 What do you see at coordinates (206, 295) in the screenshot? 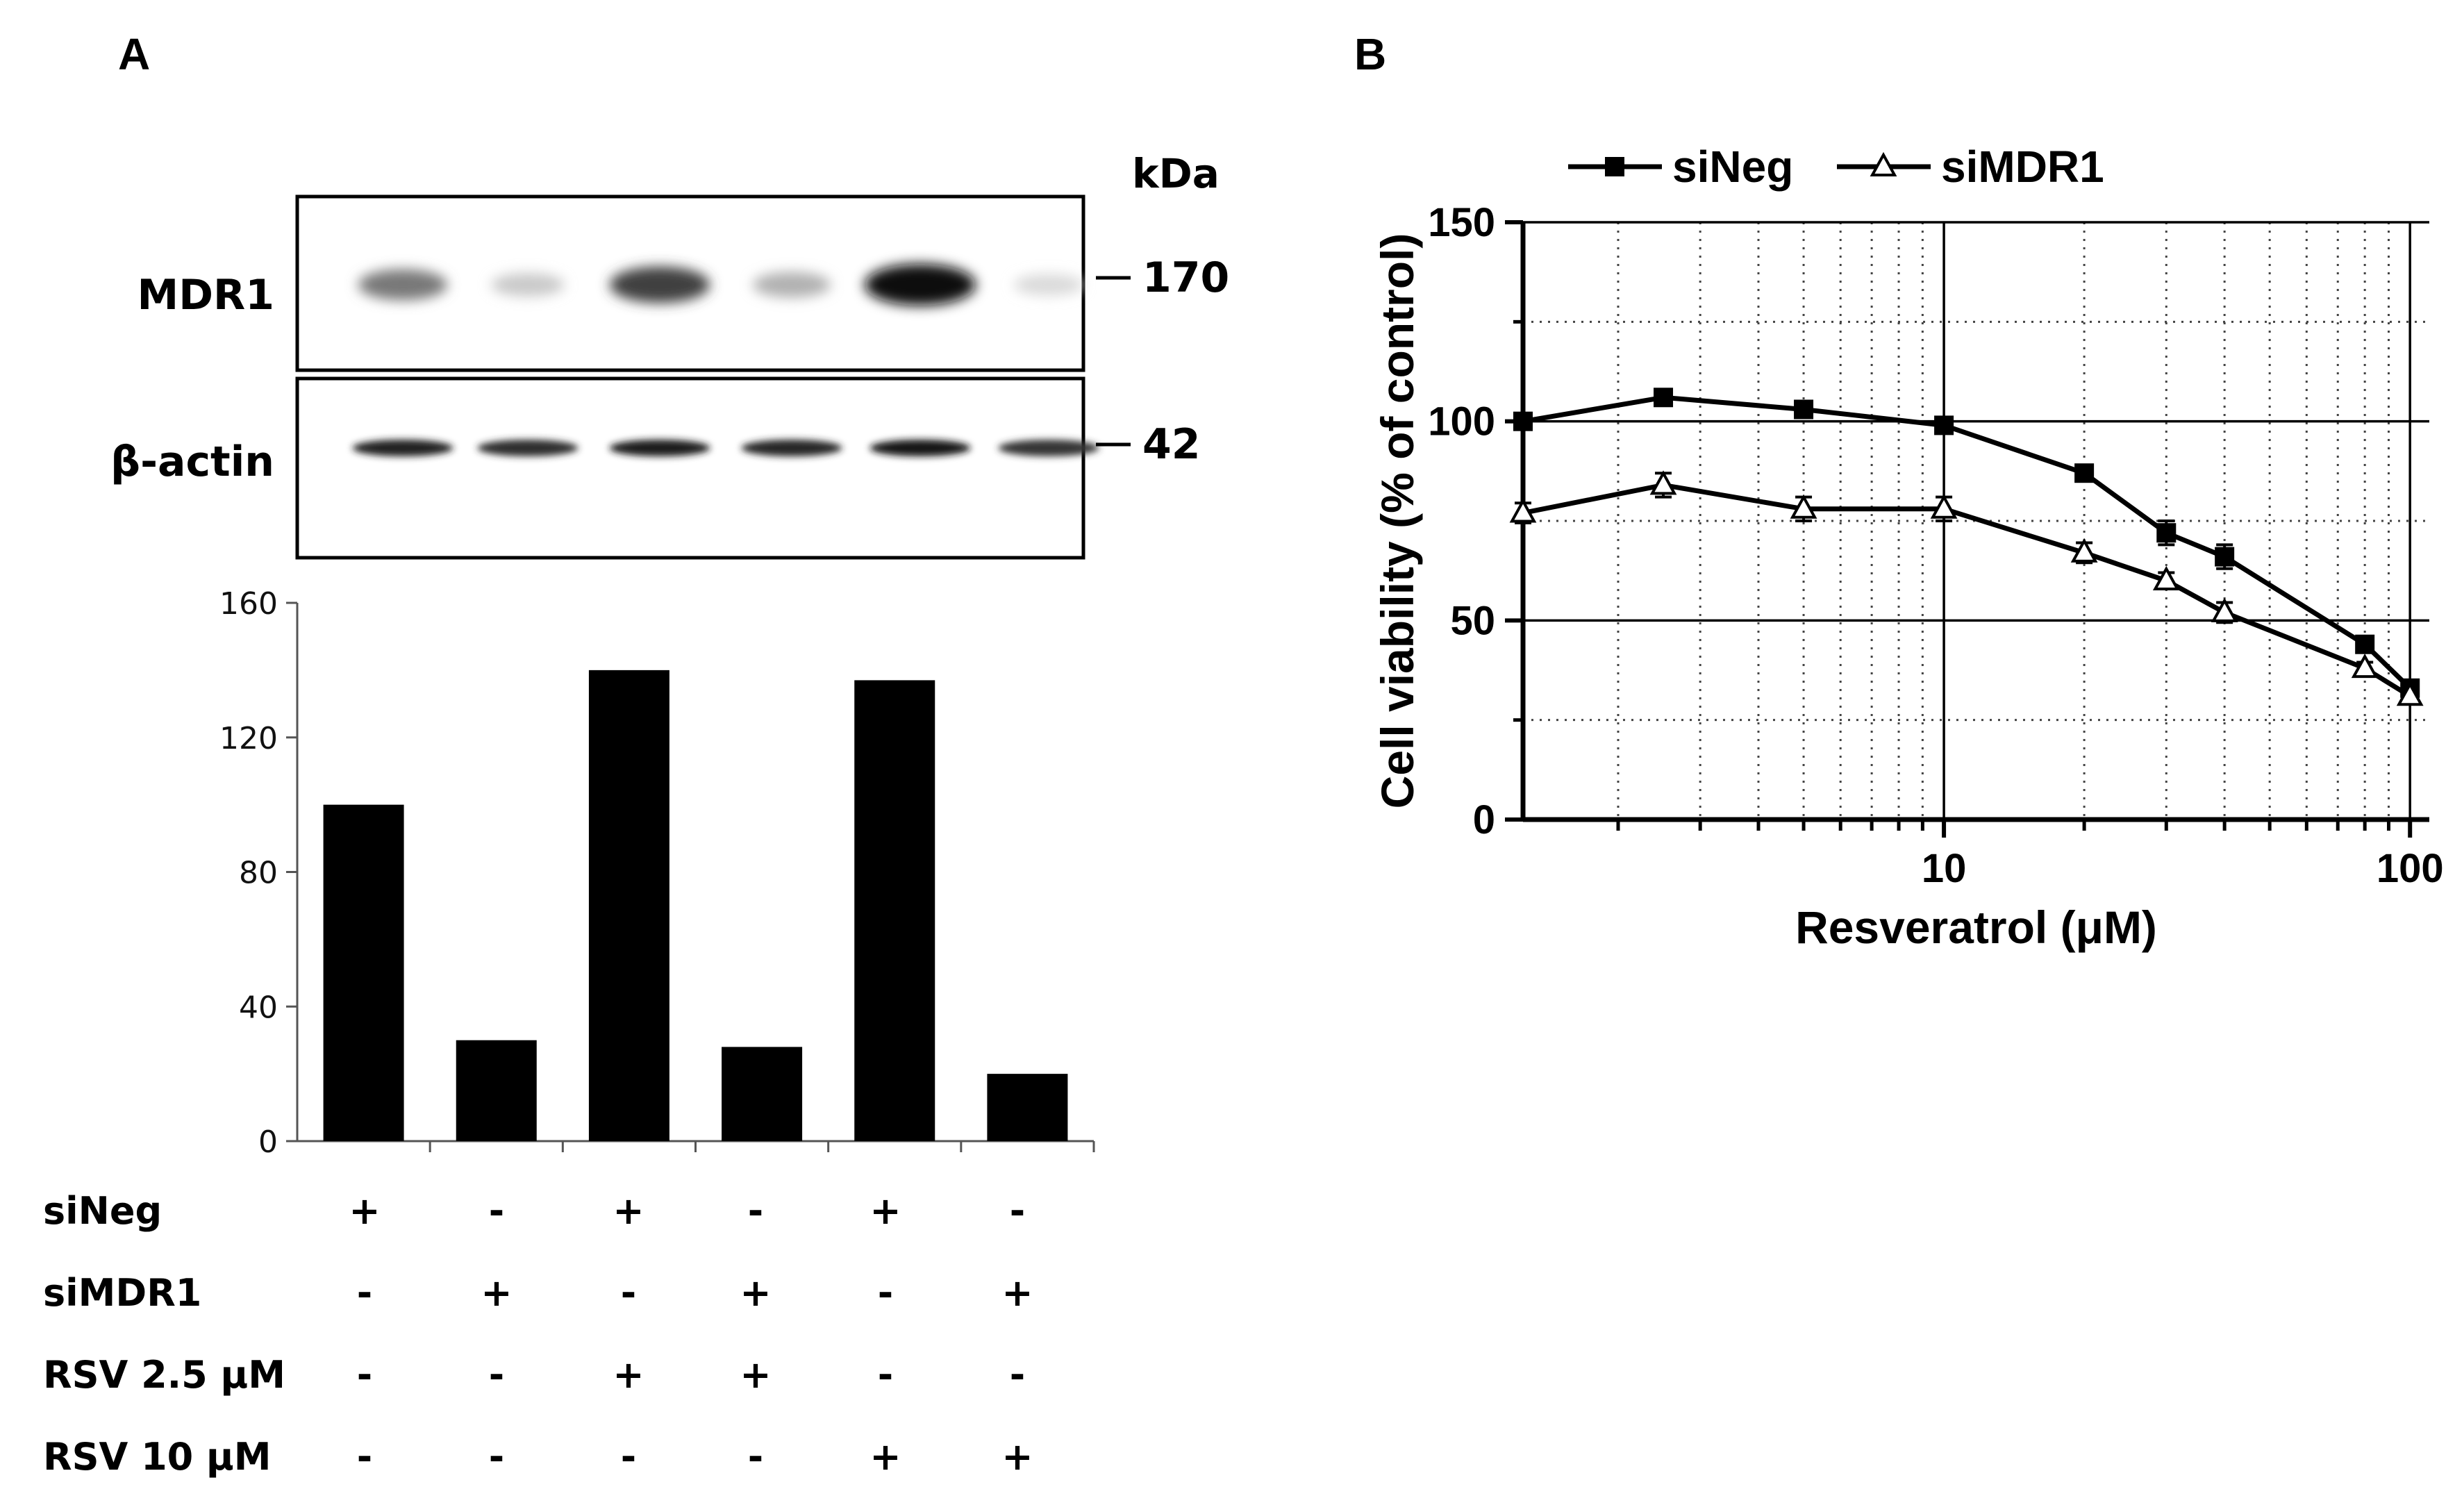
I see `blot-label-mdr1: MDR1` at bounding box center [206, 295].